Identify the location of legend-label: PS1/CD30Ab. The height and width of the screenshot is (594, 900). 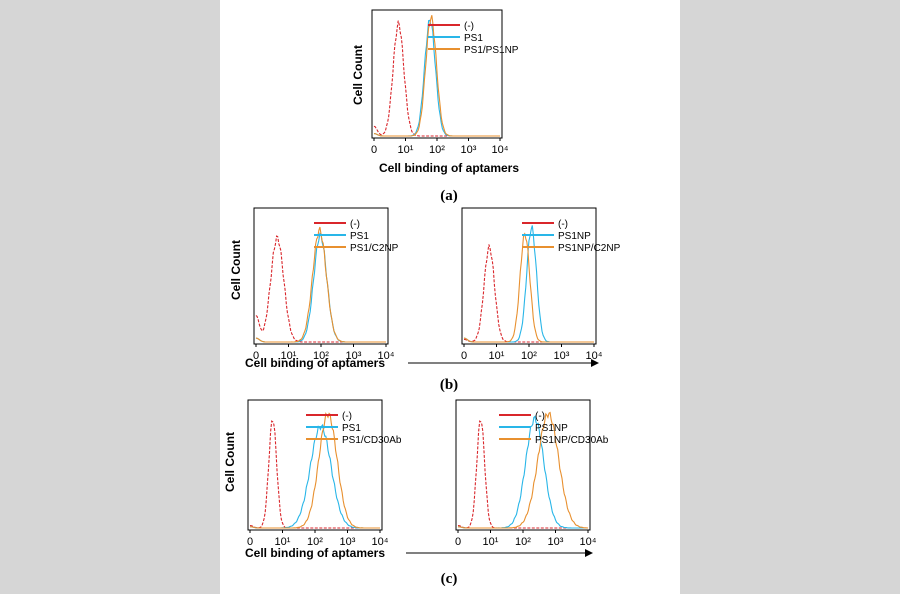
(372, 440).